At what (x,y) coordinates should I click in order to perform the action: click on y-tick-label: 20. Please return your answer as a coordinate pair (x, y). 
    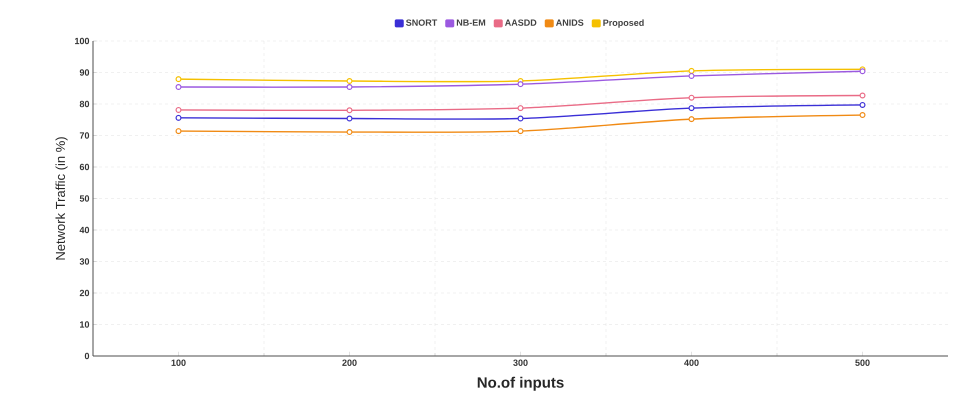
    Looking at the image, I should click on (85, 293).